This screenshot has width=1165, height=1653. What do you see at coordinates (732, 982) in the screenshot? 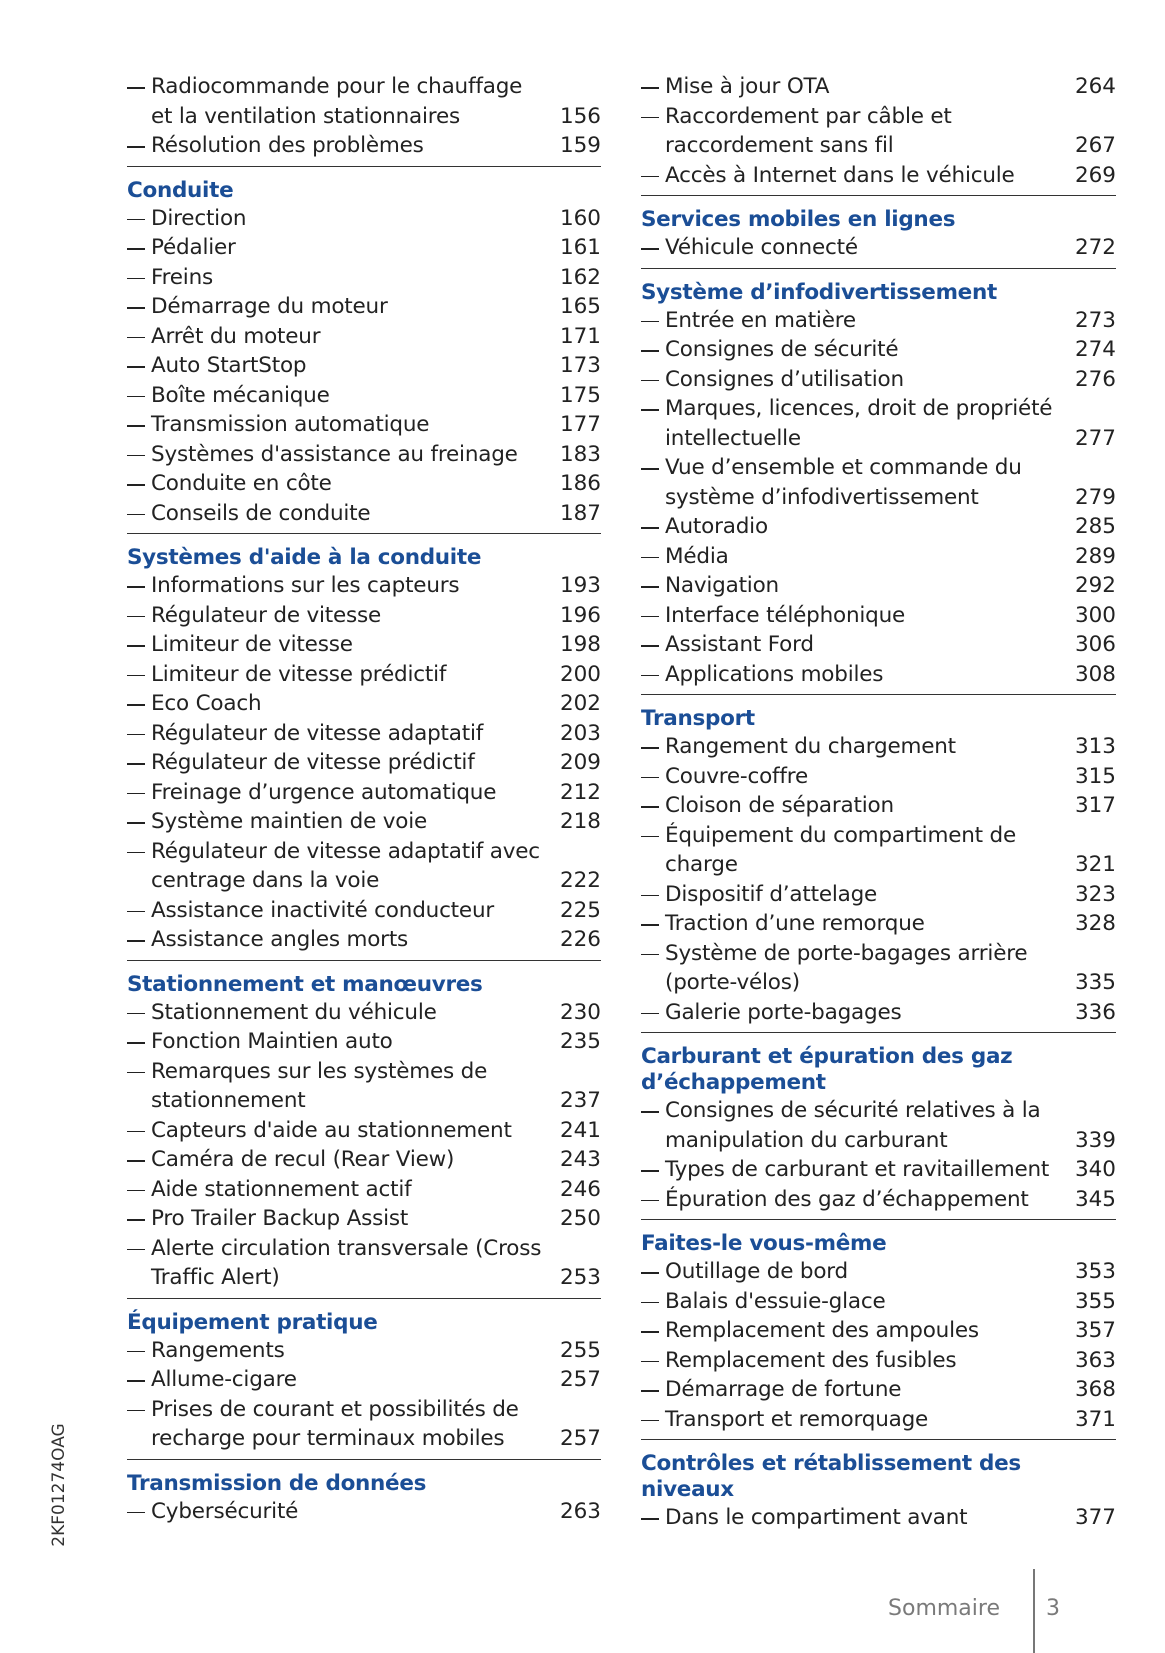
I see `entry-text-line: (porte-vélos)` at bounding box center [732, 982].